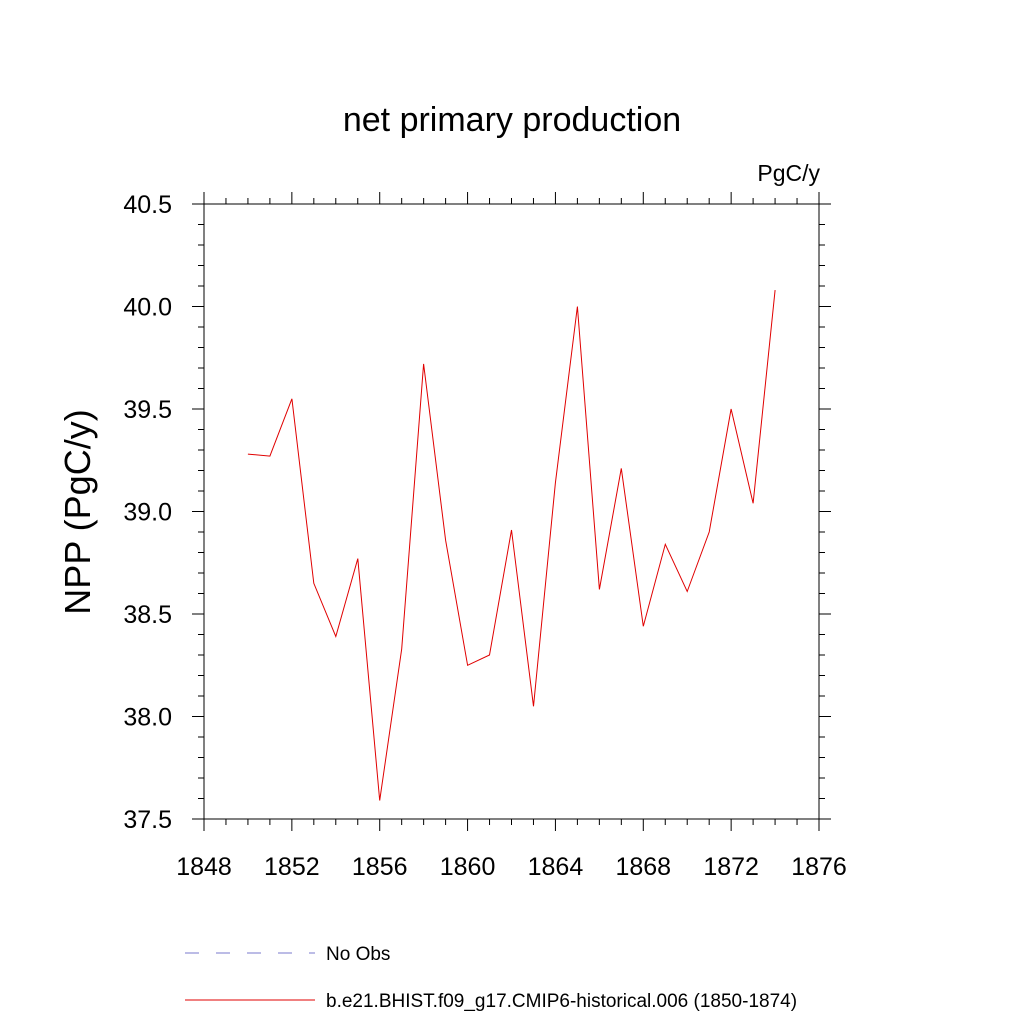 This screenshot has height=1024, width=1024. I want to click on legend-label-no-obs: No Obs, so click(358, 954).